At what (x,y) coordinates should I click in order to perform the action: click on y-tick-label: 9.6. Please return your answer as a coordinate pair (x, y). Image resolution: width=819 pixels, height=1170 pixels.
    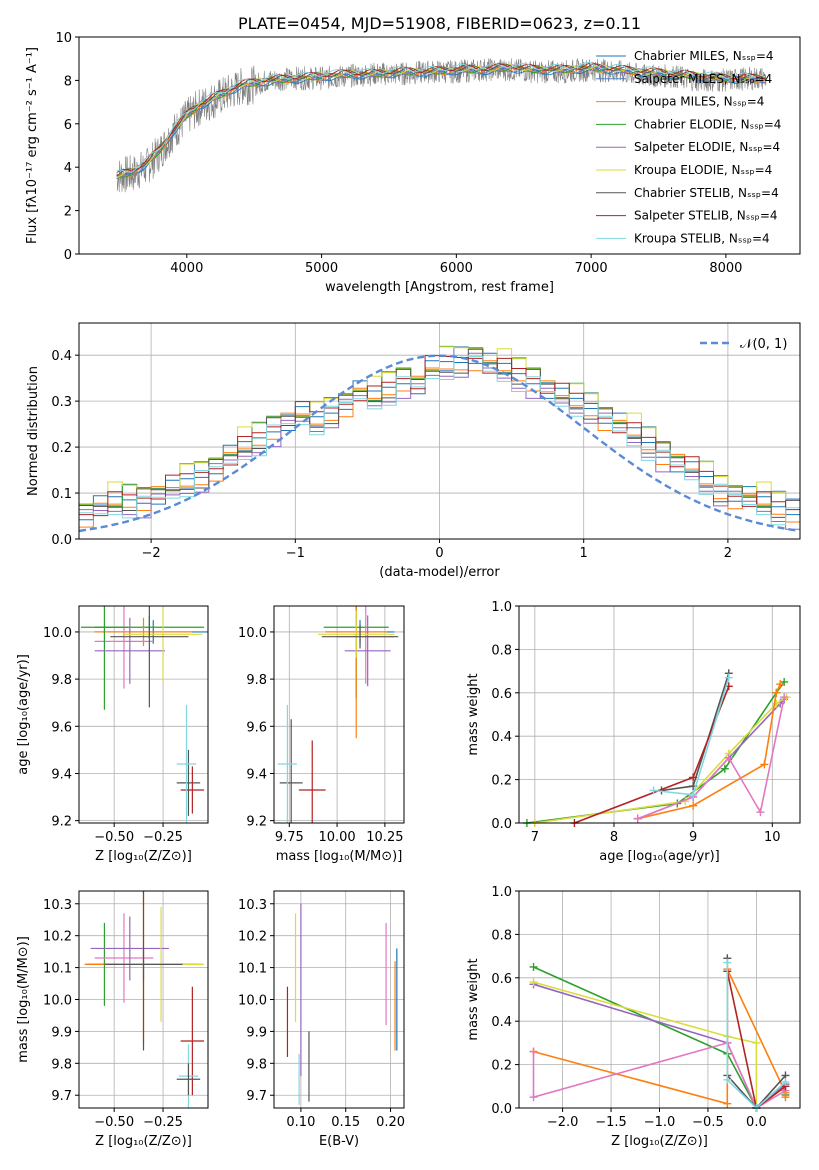
    Looking at the image, I should click on (256, 727).